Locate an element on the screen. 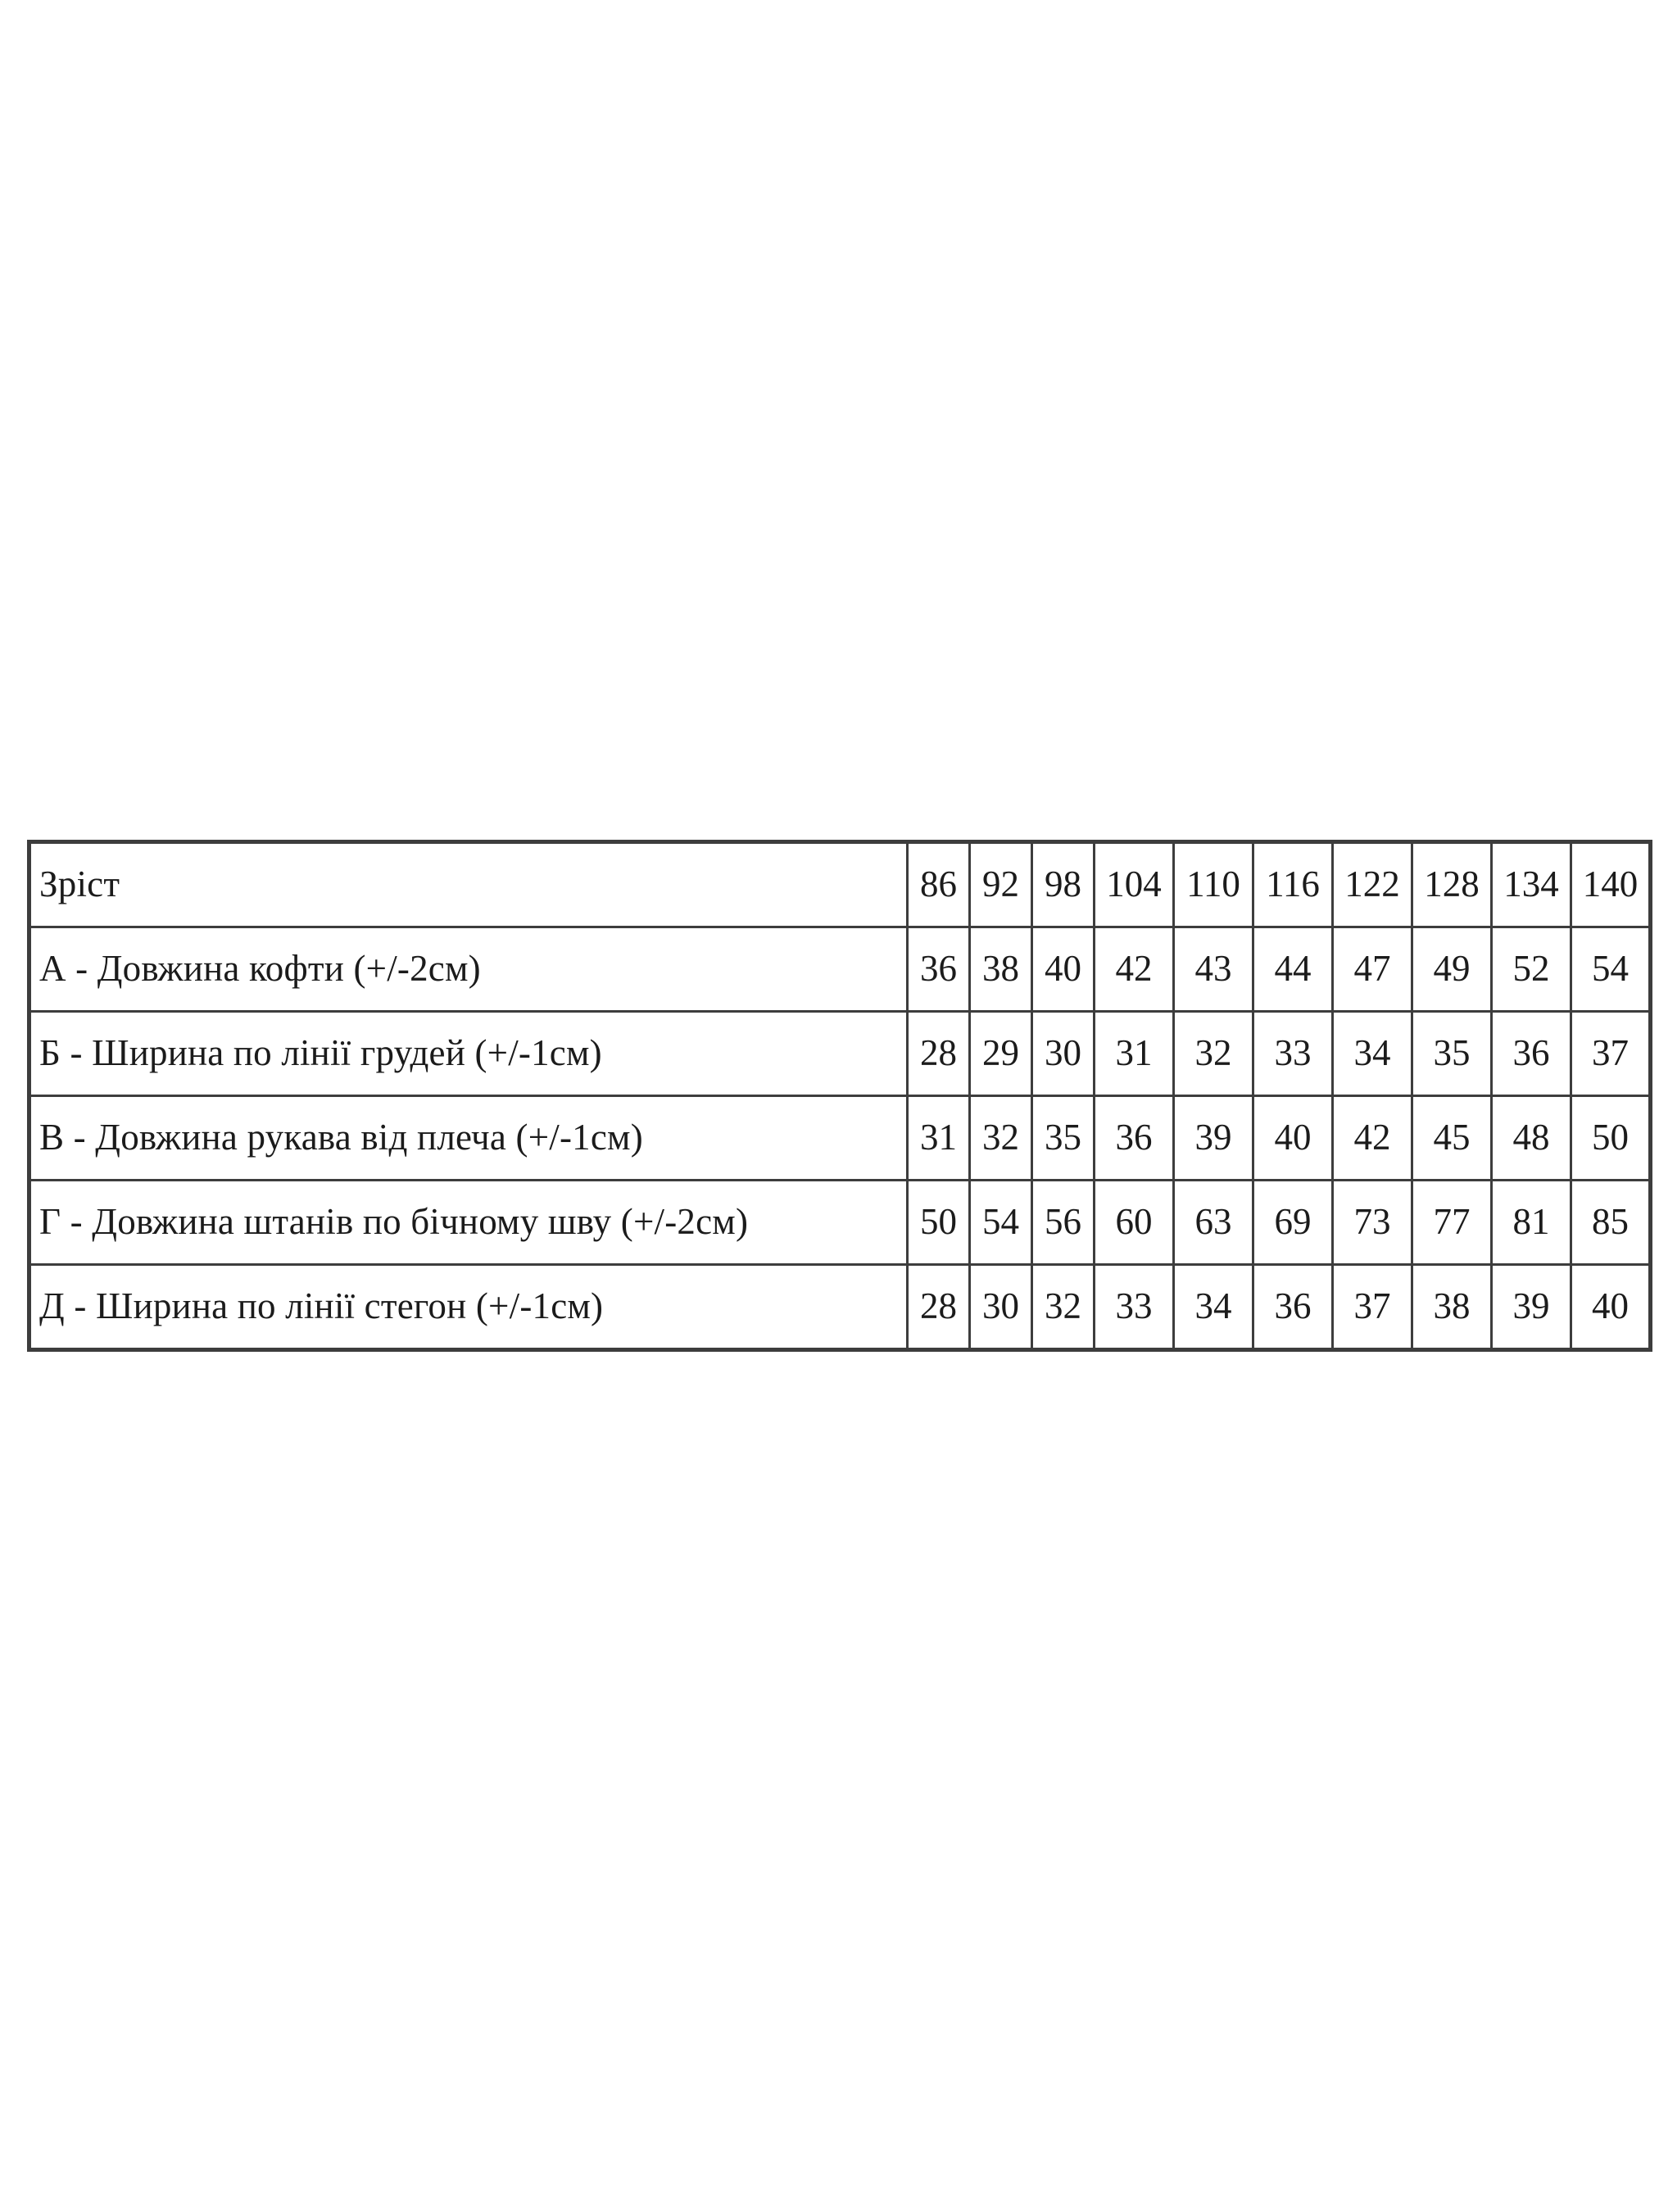  cell-a-86: 36 is located at coordinates (938, 969).